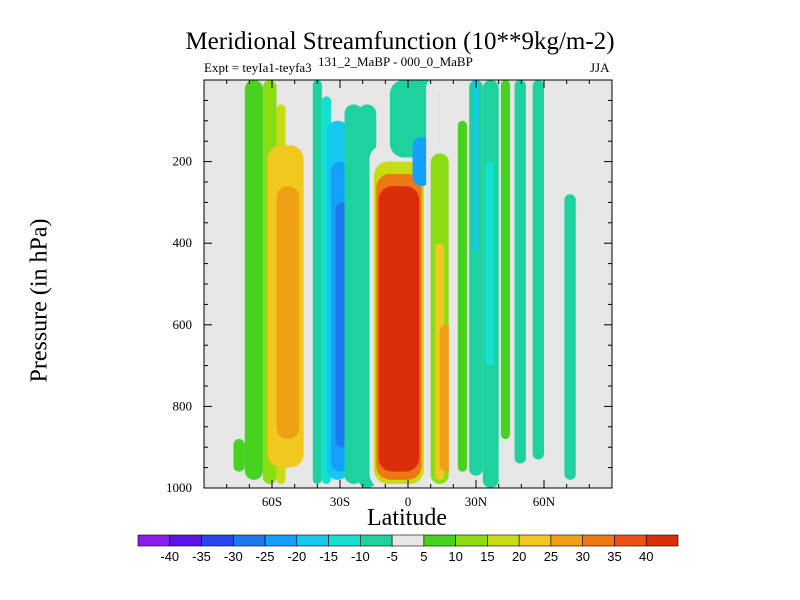  Describe the element at coordinates (407, 518) in the screenshot. I see `x-axis-label: Latitude` at that location.